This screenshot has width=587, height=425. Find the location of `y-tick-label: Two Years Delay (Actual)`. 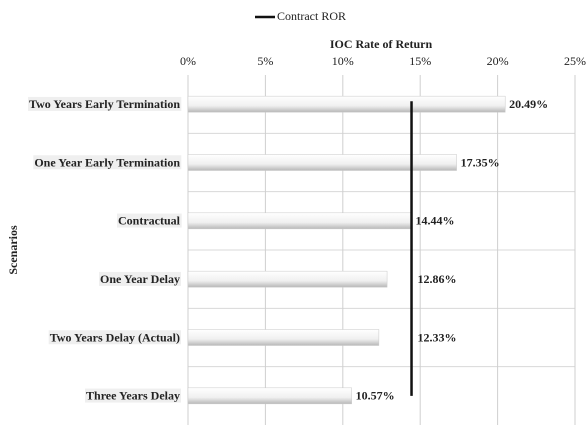

y-tick-label: Two Years Delay (Actual) is located at coordinates (115, 337).